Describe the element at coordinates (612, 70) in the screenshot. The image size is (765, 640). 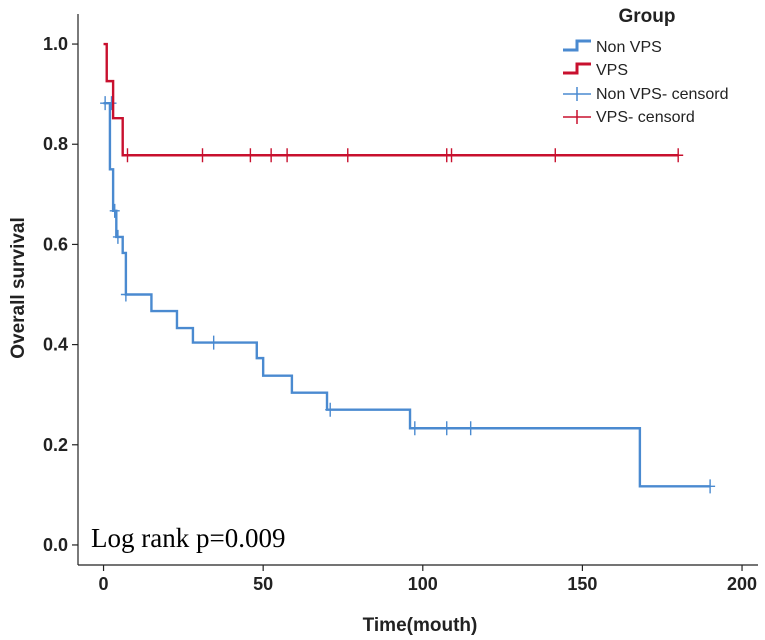
I see `legend-label-vps: VPS` at that location.